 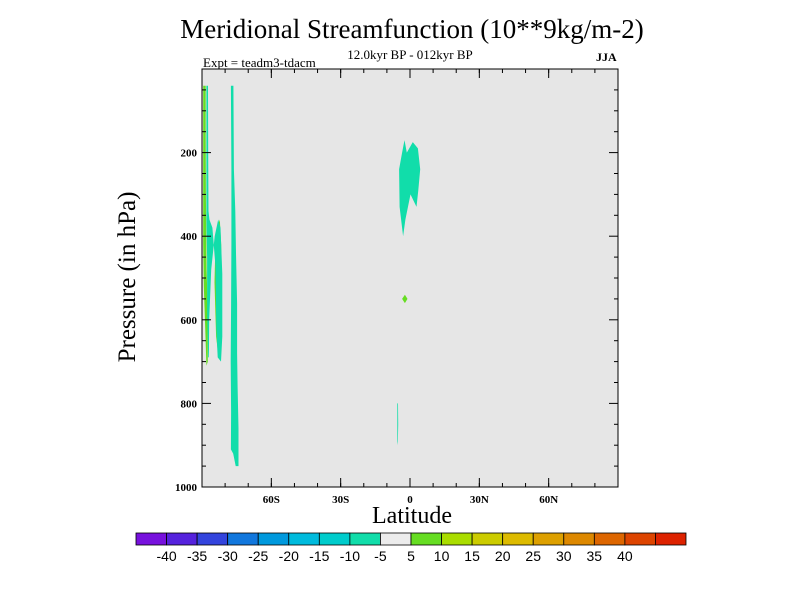 What do you see at coordinates (412, 516) in the screenshot?
I see `x-axis-label: Latitude` at bounding box center [412, 516].